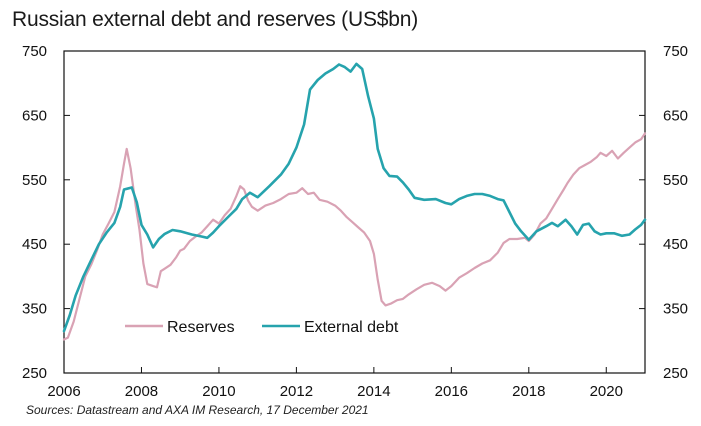 This screenshot has width=701, height=426. I want to click on x-tick-label: 2012, so click(296, 391).